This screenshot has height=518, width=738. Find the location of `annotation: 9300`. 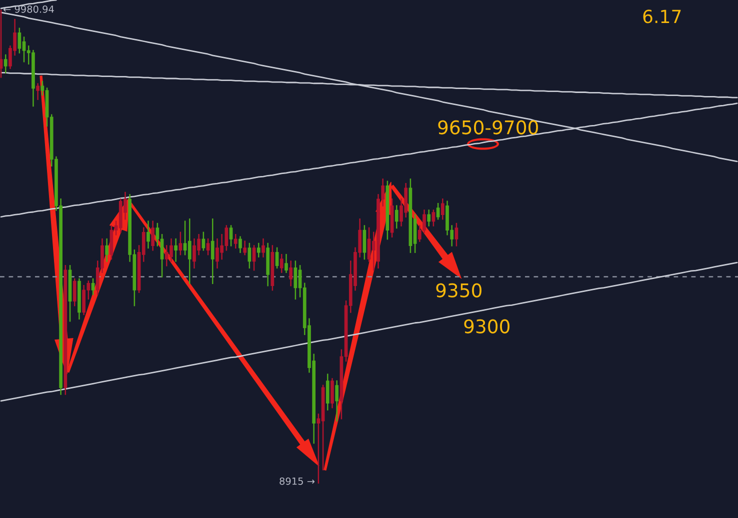

annotation: 9300 is located at coordinates (487, 326).